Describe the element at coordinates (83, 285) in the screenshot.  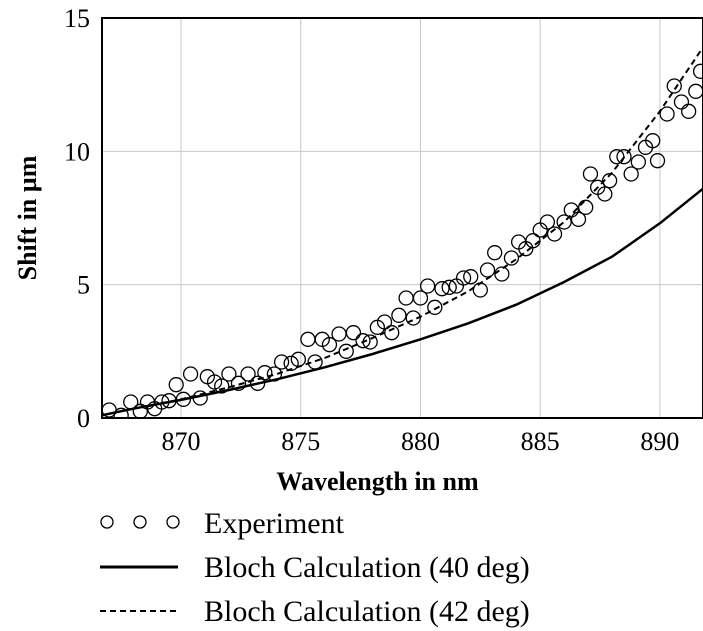
I see `y-tick-label: 5` at that location.